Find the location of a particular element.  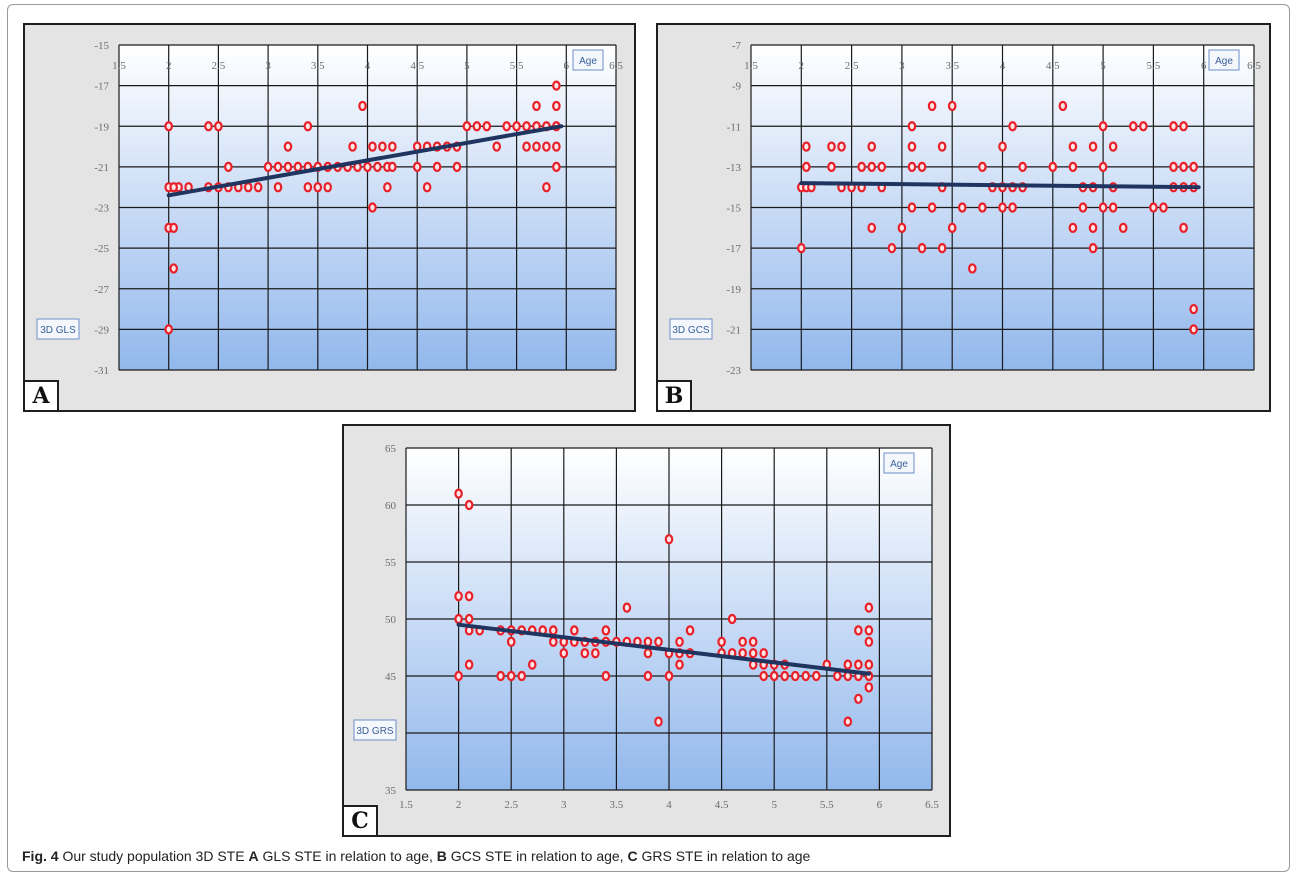

chart-a-x-tick-0: 1.5 is located at coordinates (119, 66).